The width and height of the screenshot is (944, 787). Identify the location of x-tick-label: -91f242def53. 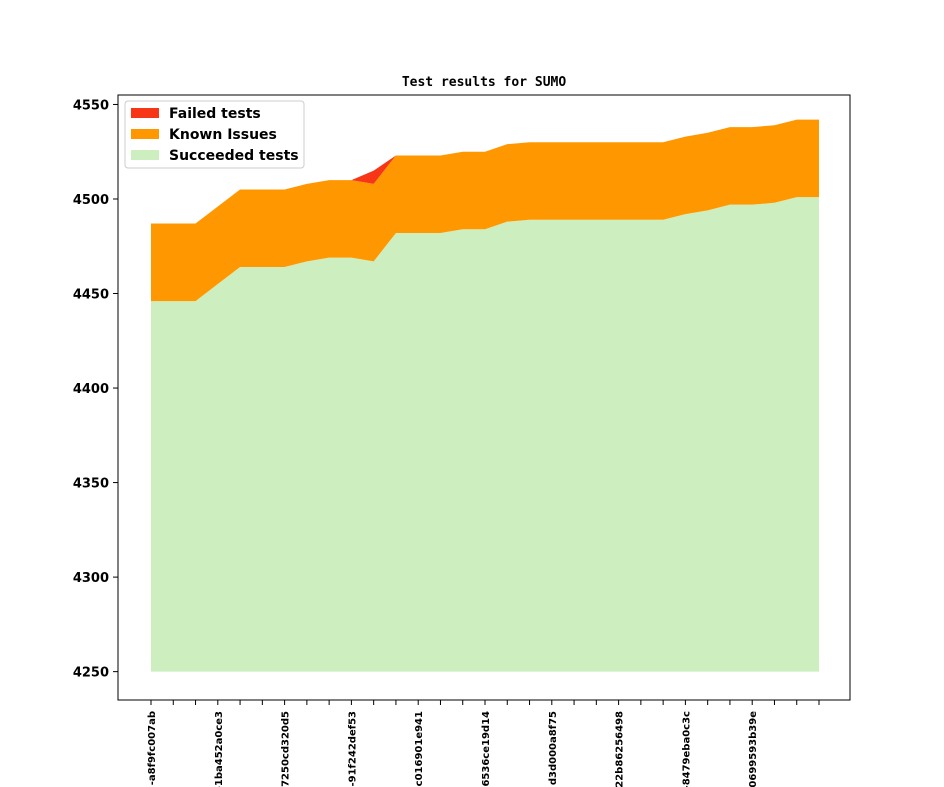
(352, 749).